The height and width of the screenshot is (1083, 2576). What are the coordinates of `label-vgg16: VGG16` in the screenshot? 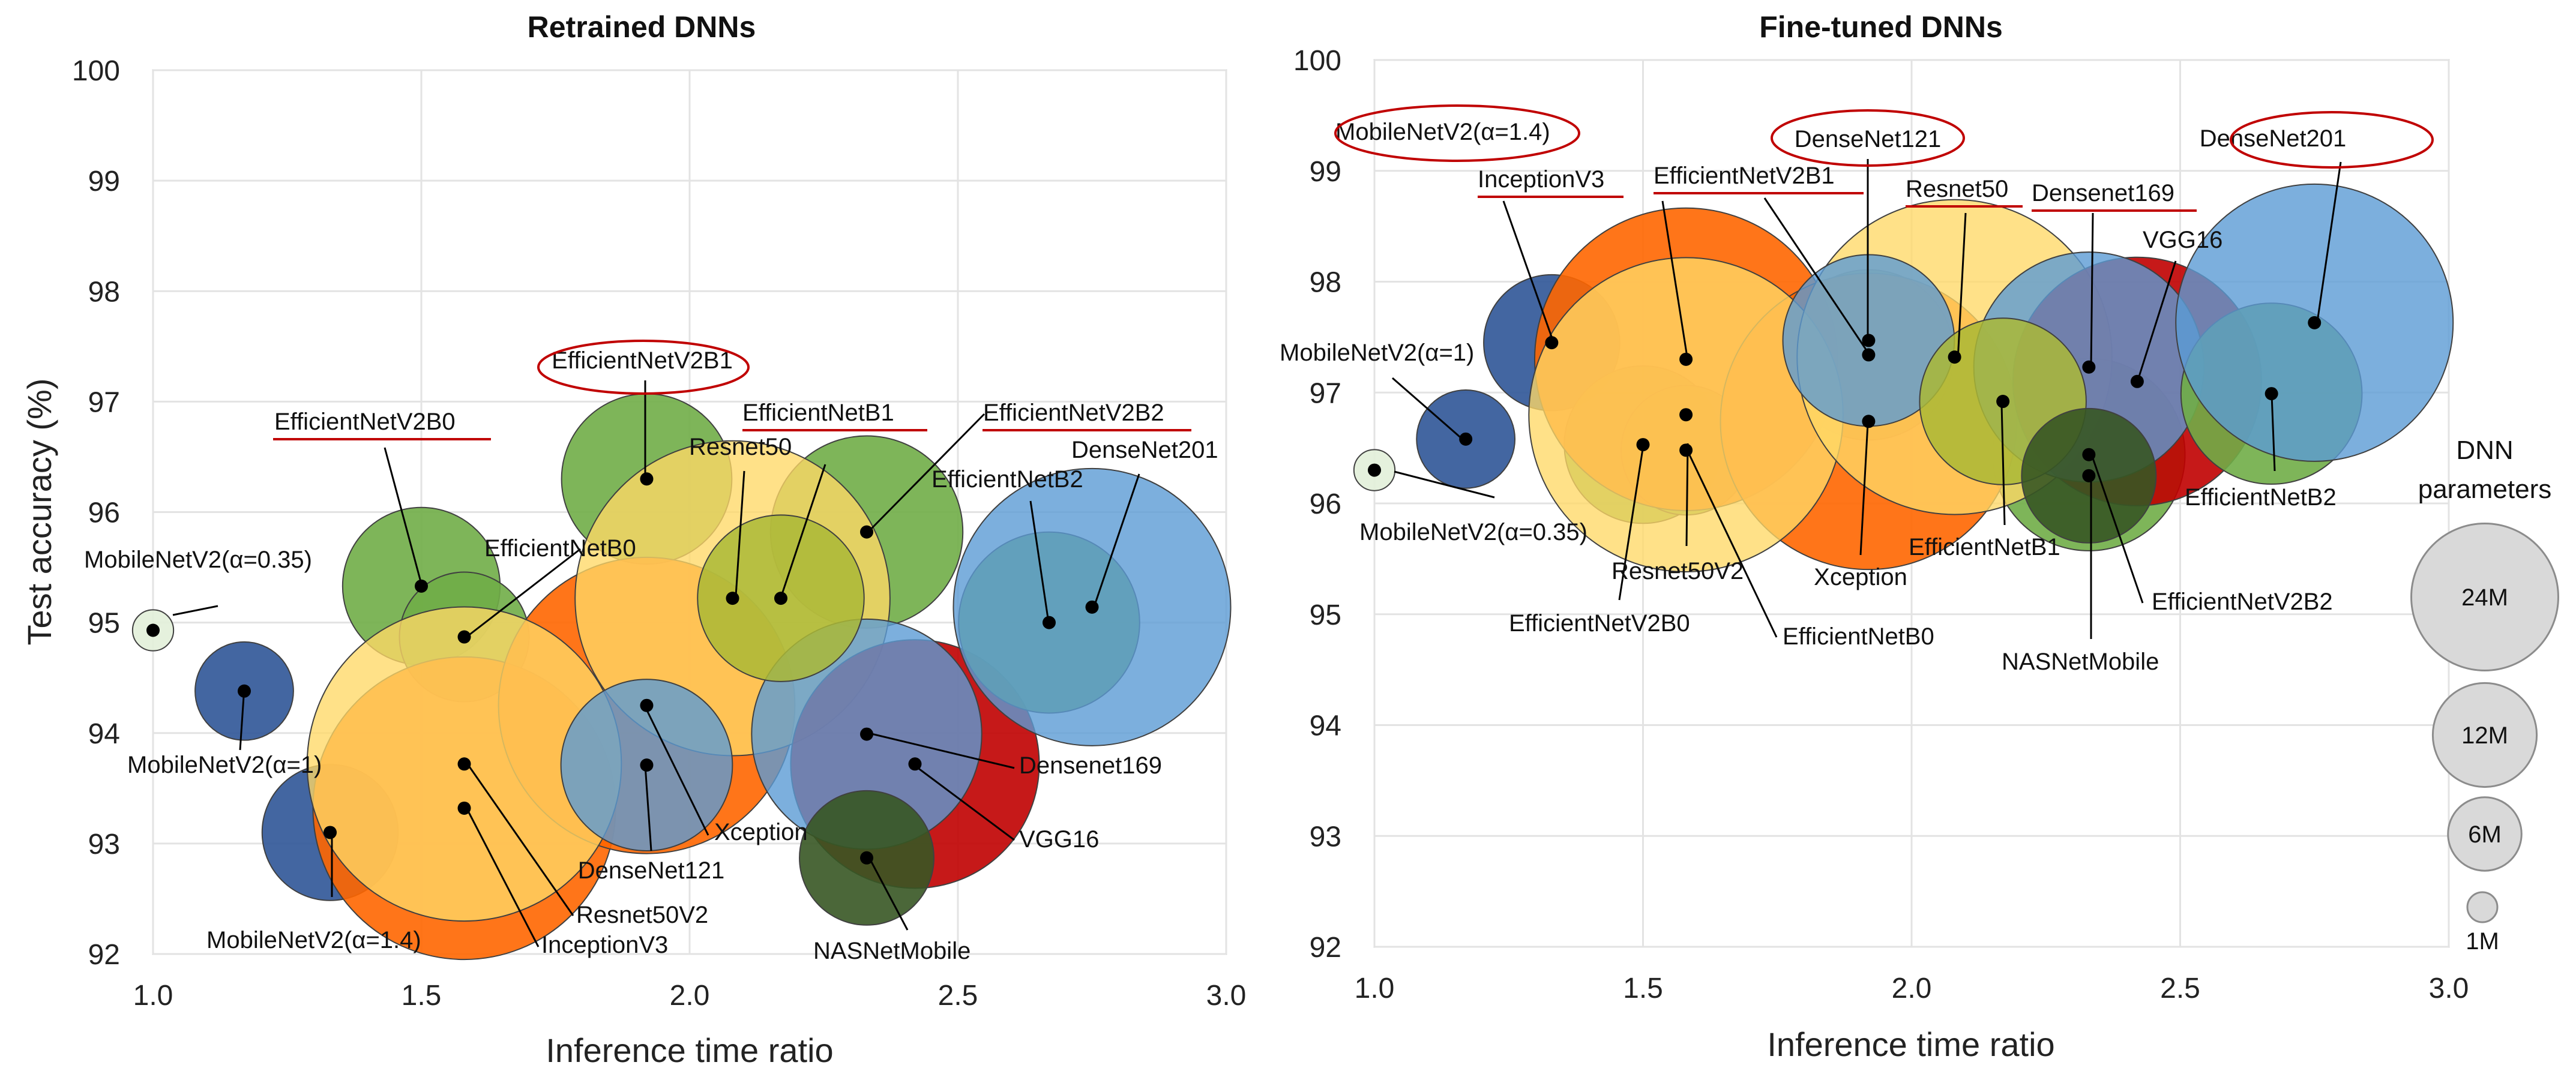 It's located at (2182, 240).